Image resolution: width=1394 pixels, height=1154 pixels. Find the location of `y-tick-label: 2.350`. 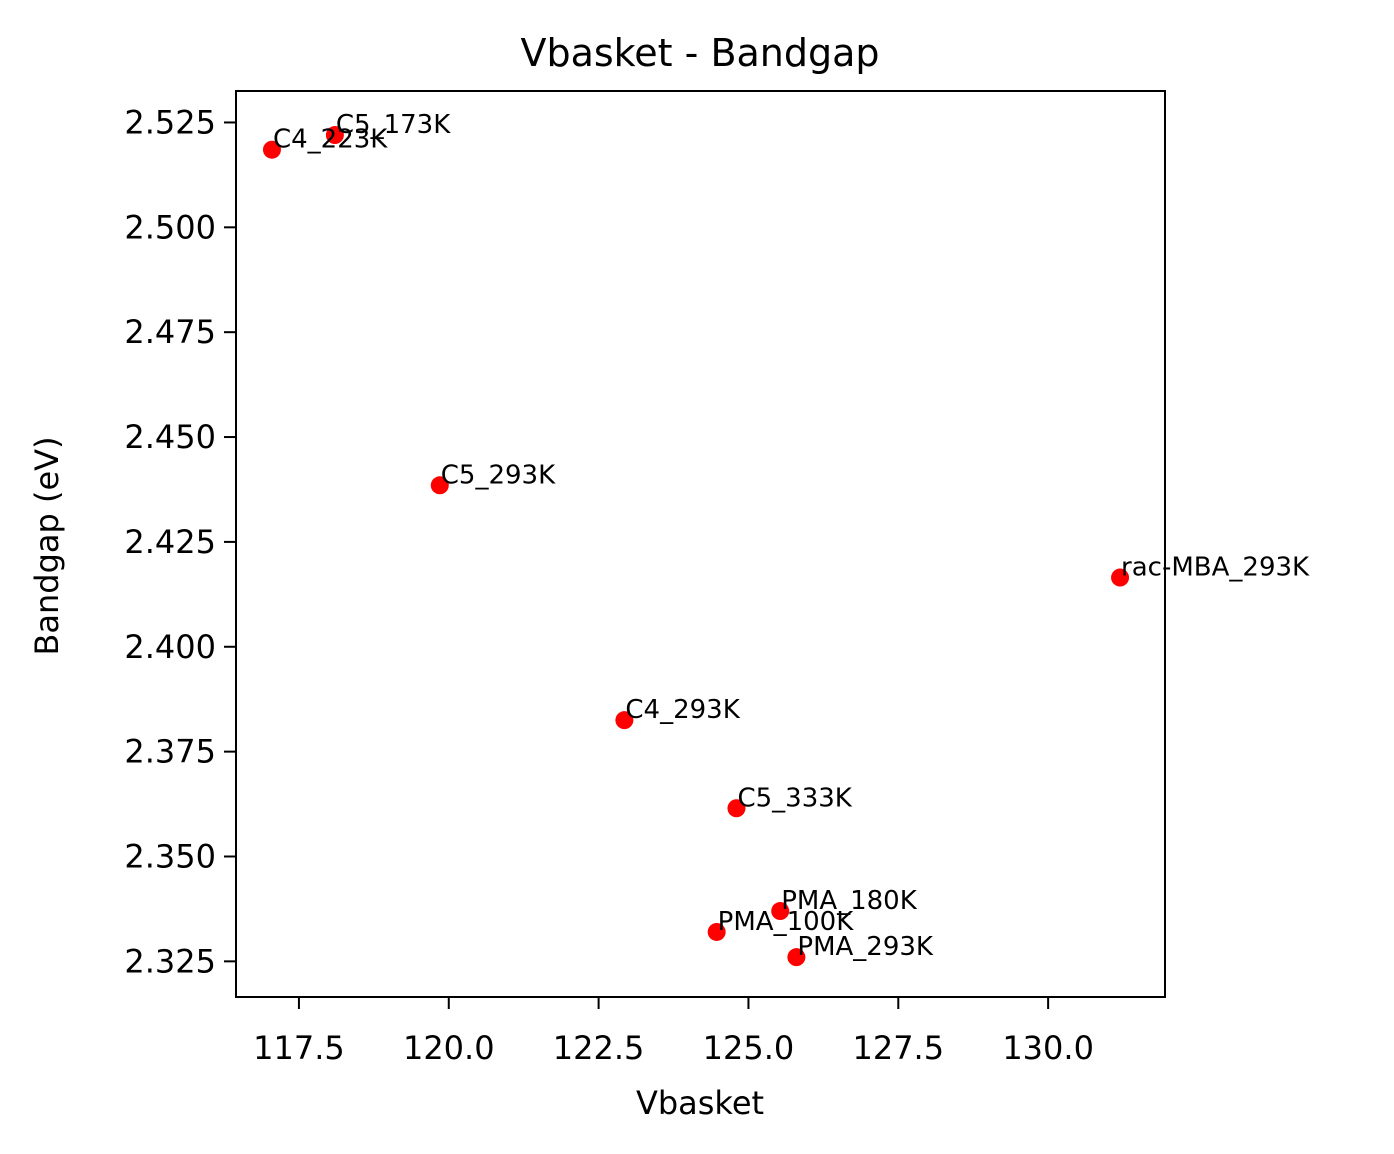

y-tick-label: 2.350 is located at coordinates (170, 856).